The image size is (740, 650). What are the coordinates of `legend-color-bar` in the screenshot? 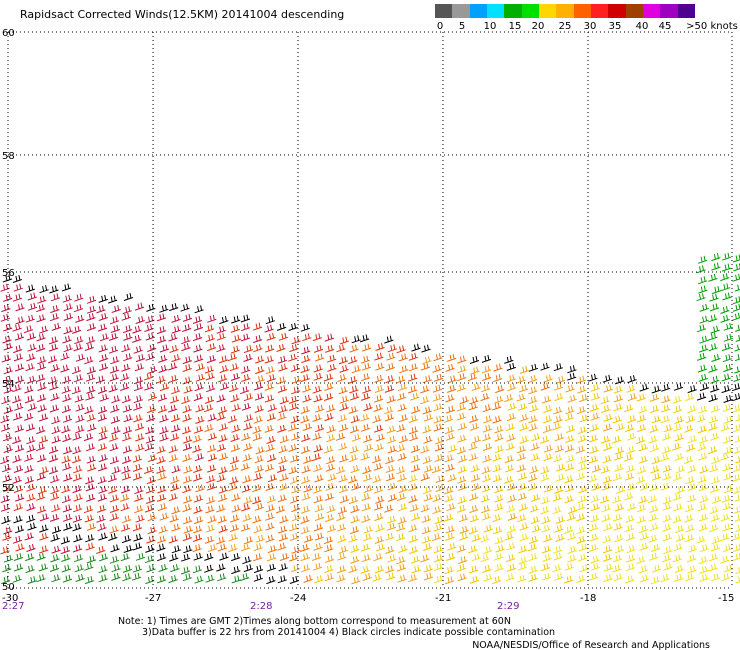 It's located at (587, 11).